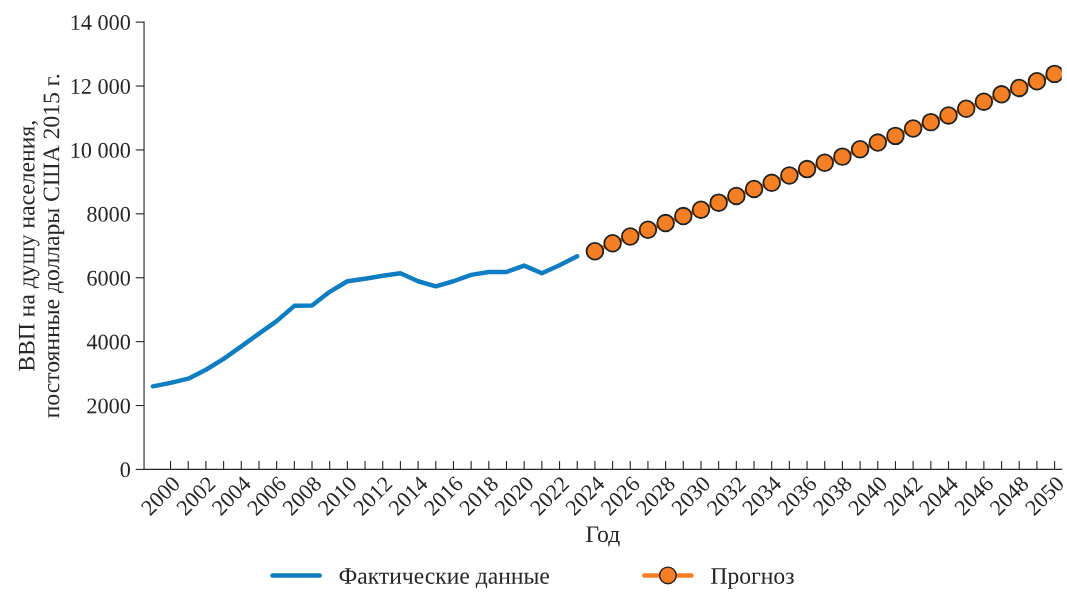 The width and height of the screenshot is (1067, 598). I want to click on y-tick-label: 0, so click(125, 470).